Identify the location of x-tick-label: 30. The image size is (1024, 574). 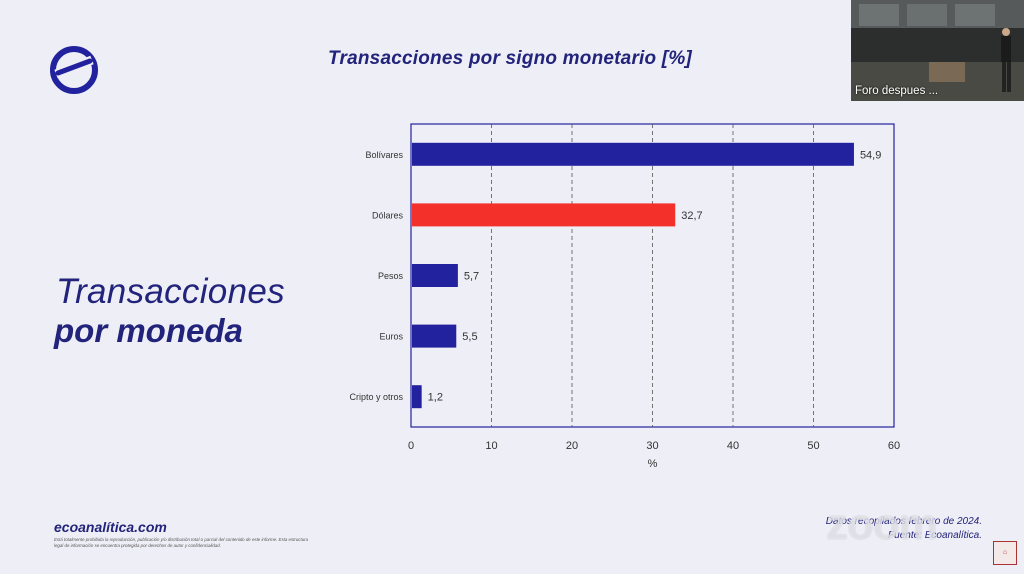
(652, 446).